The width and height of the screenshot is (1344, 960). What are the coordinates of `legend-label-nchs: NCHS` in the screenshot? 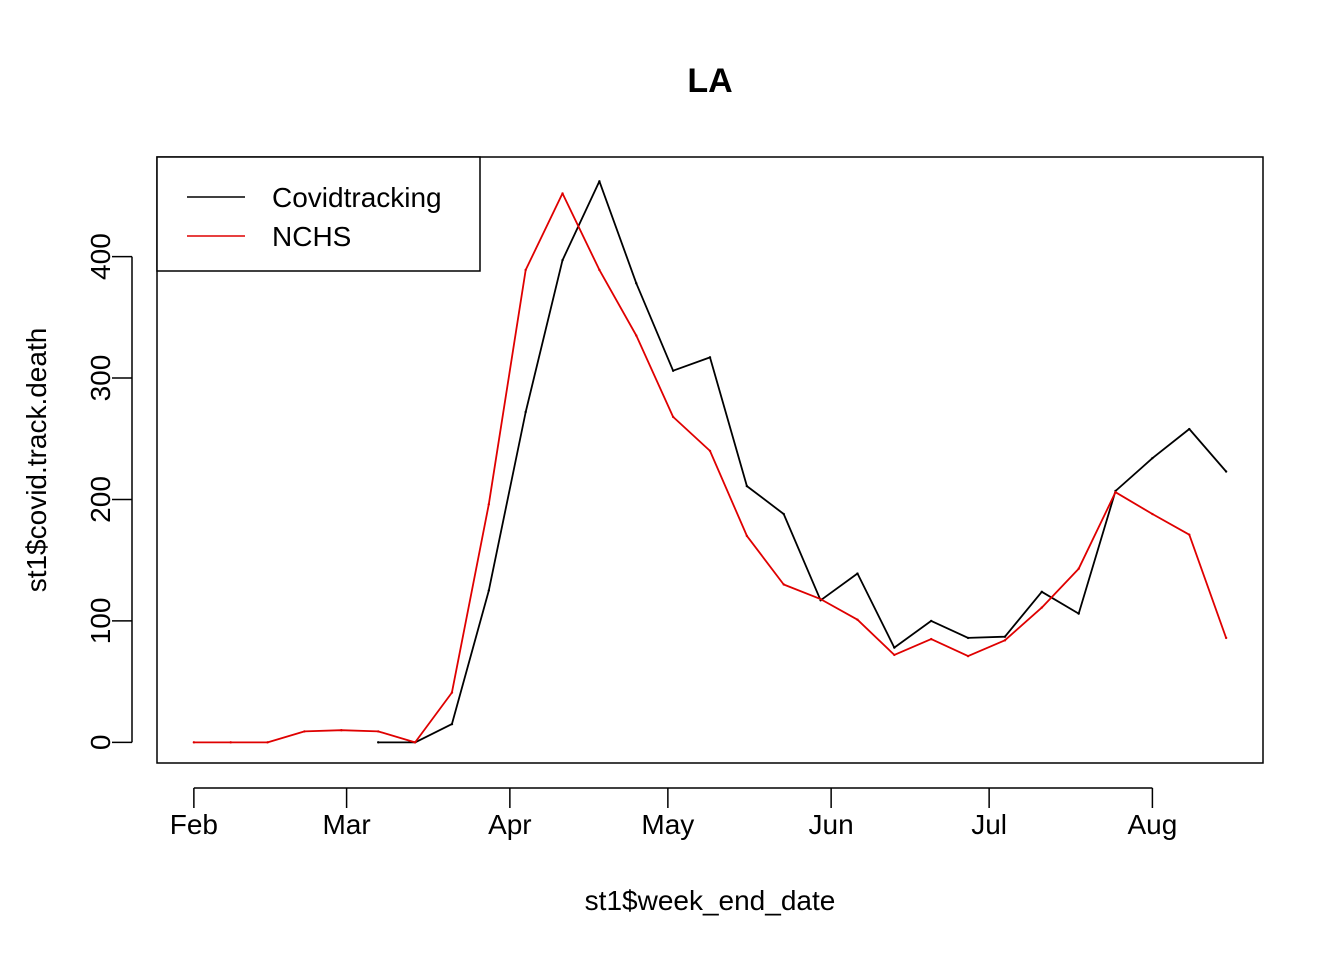 It's located at (311, 236).